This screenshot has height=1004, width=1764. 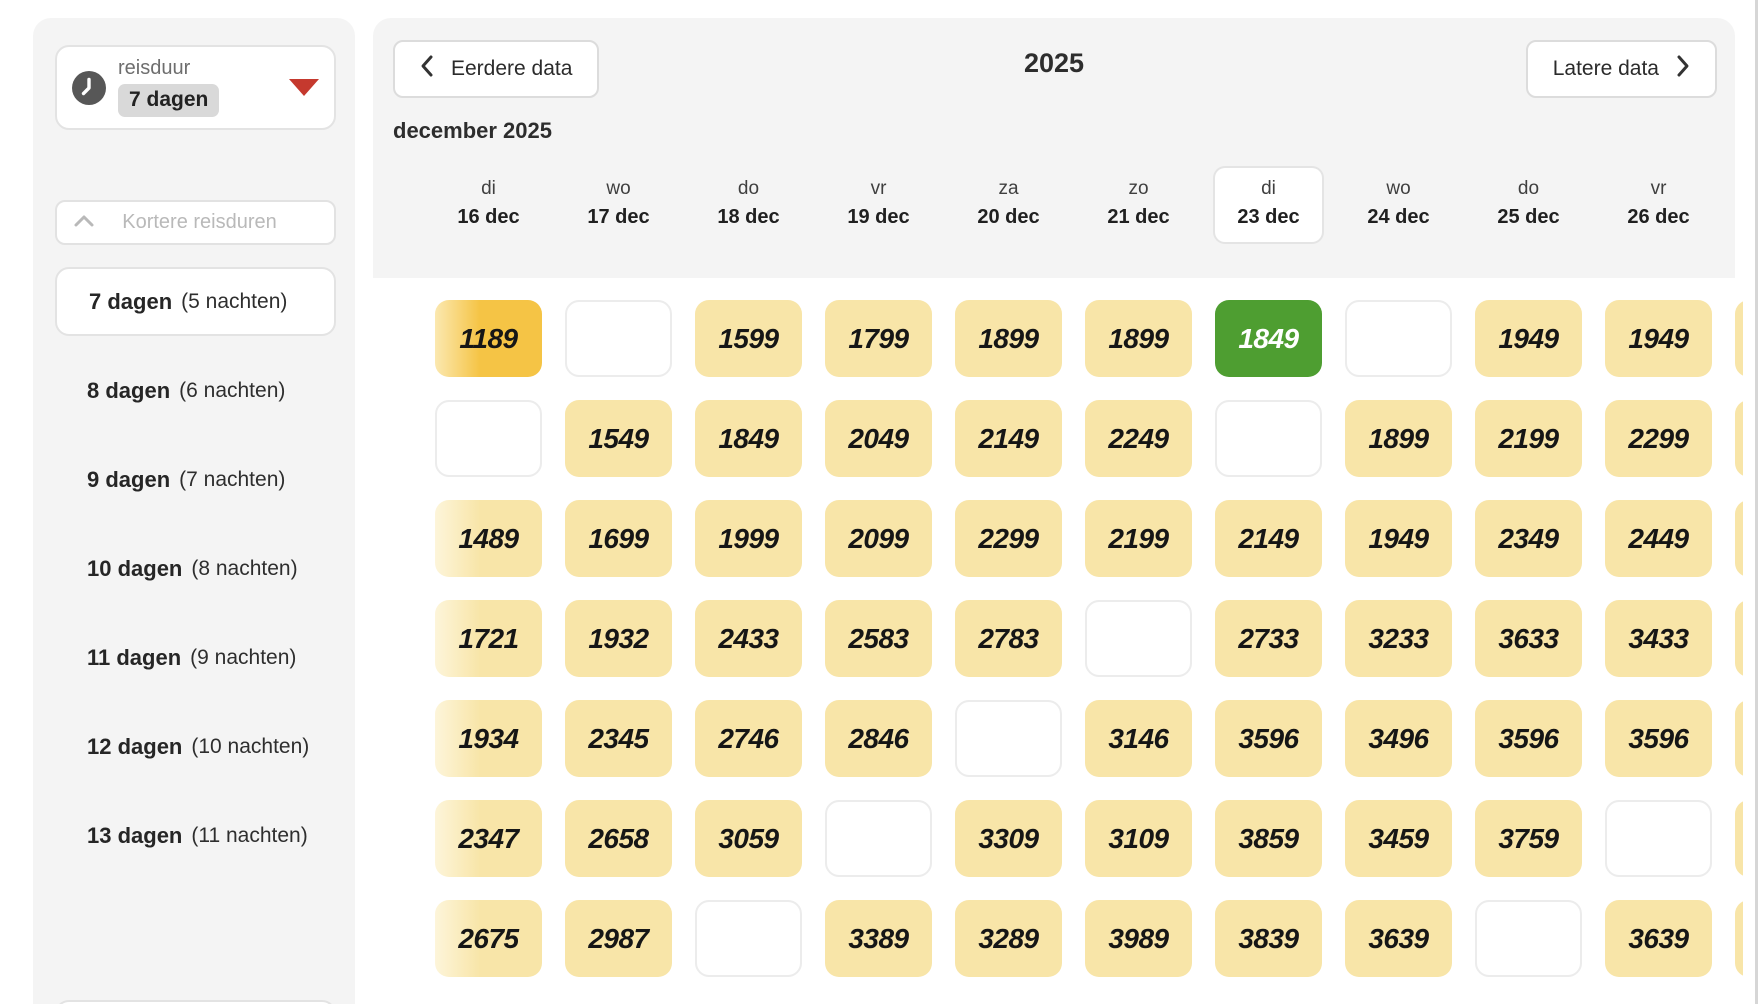 I want to click on price-cell: 1721, so click(x=488, y=638).